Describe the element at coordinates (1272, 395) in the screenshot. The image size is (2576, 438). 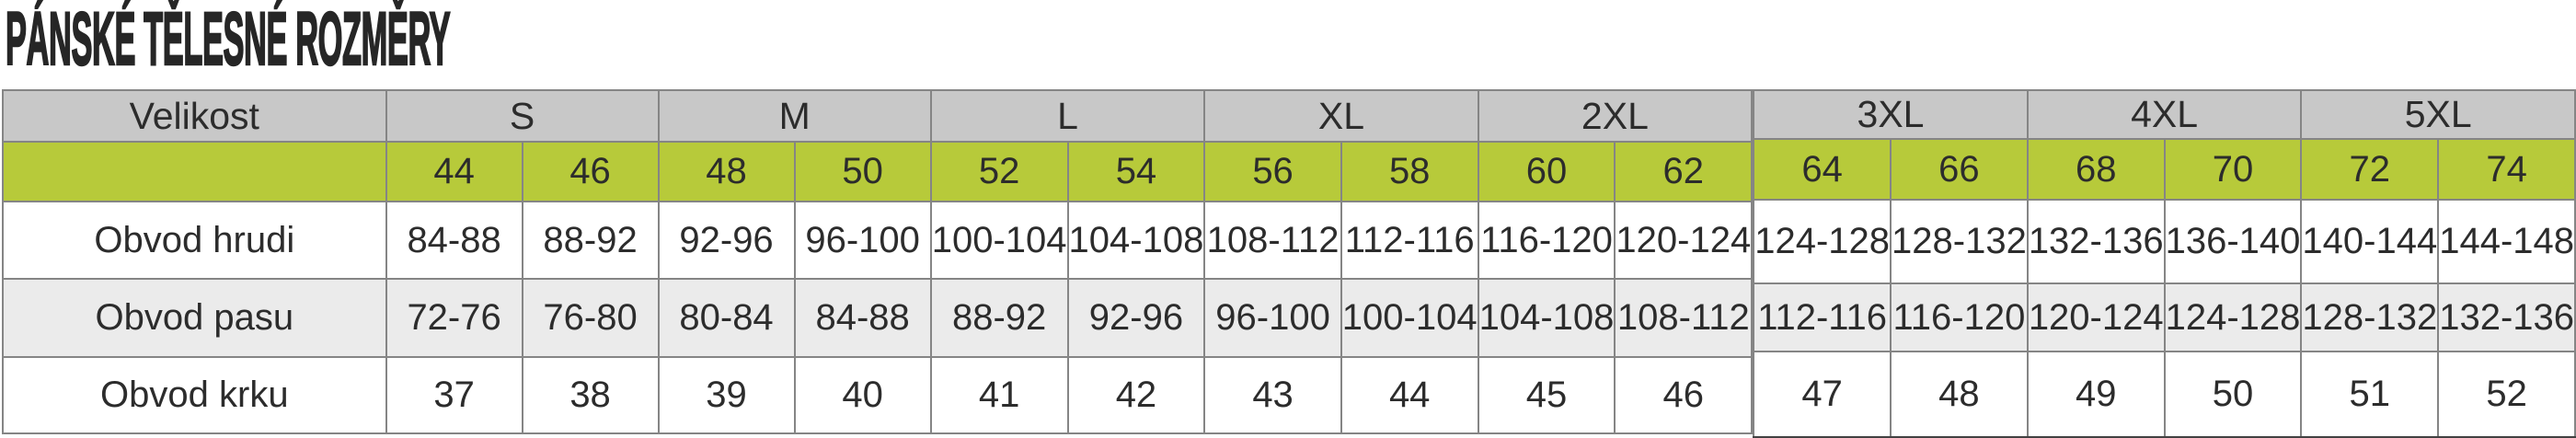
I see `value-cell: 43` at that location.